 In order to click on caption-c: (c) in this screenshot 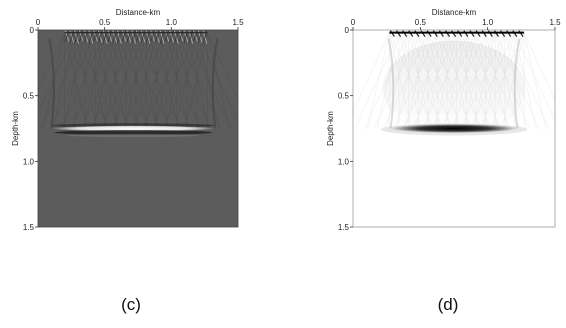, I will do `click(131, 304)`.